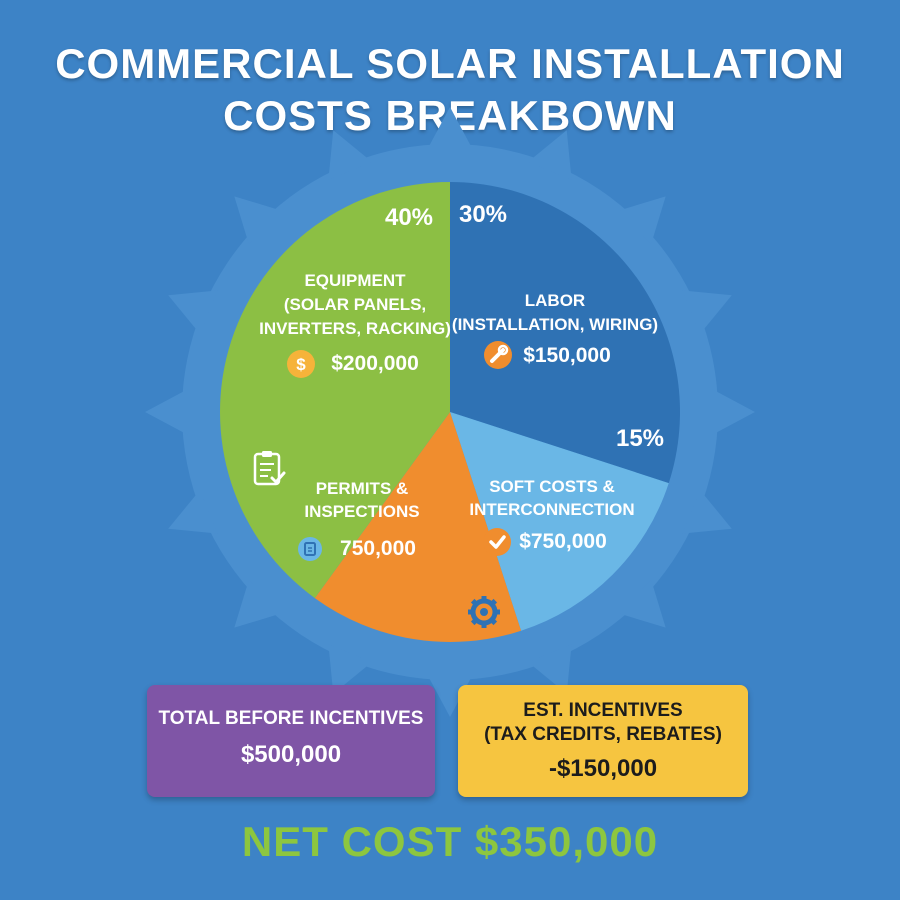 This screenshot has width=900, height=900. What do you see at coordinates (551, 509) in the screenshot?
I see `slice-label-1-1: INTERCONNECTION` at bounding box center [551, 509].